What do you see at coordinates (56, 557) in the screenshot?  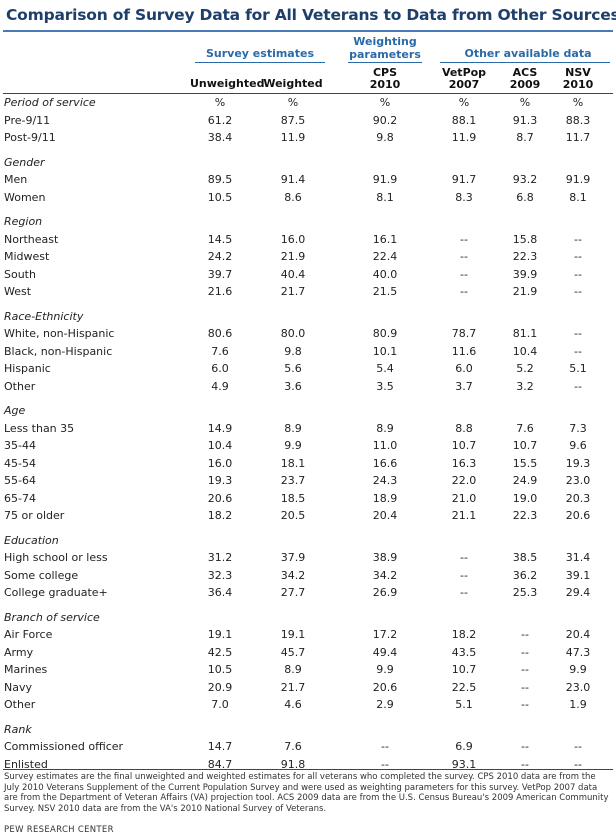 I see `row-label: High school or less` at bounding box center [56, 557].